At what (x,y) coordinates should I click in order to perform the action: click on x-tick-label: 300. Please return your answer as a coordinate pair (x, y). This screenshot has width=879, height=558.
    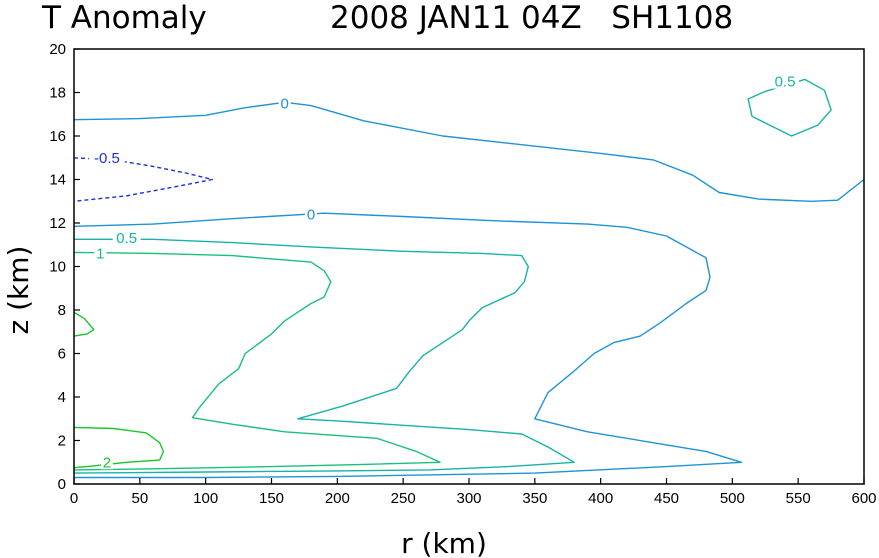
    Looking at the image, I should click on (468, 498).